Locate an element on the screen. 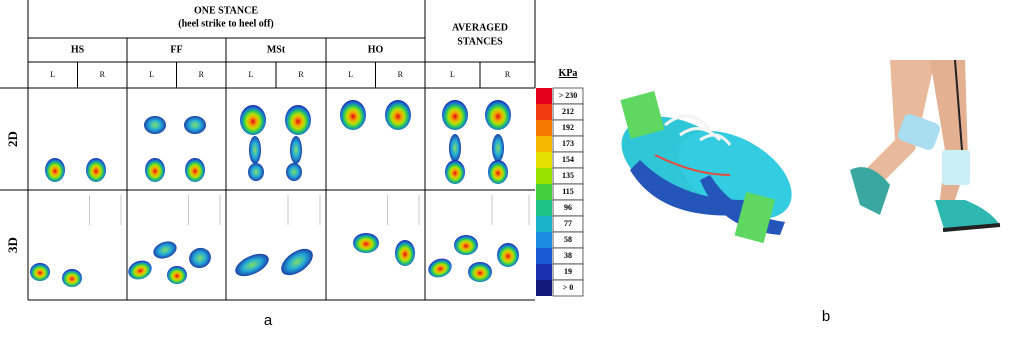 The height and width of the screenshot is (337, 1024). phase-header: FF is located at coordinates (176, 49).